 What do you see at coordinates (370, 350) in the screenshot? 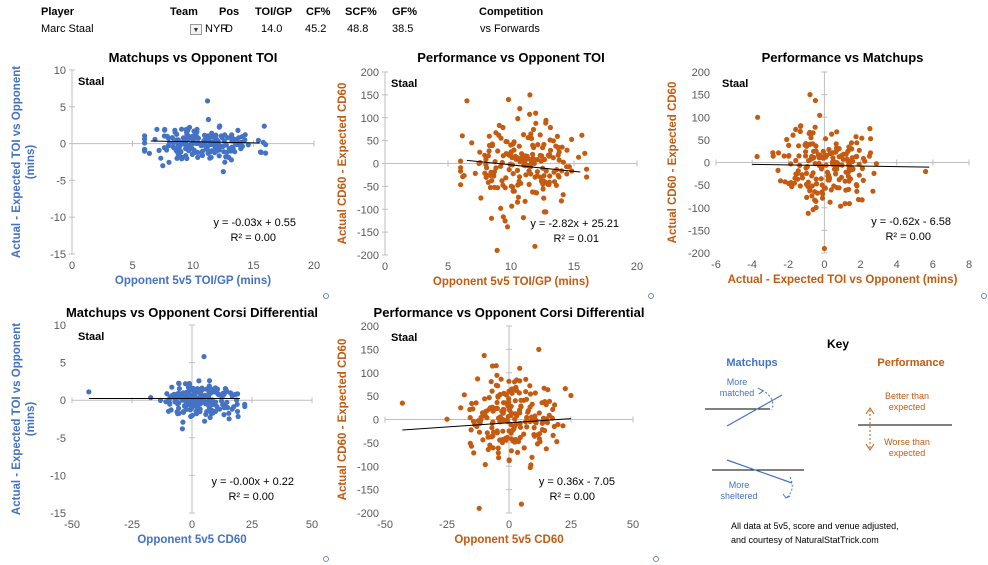
I see `y-tick-label: 150` at bounding box center [370, 350].